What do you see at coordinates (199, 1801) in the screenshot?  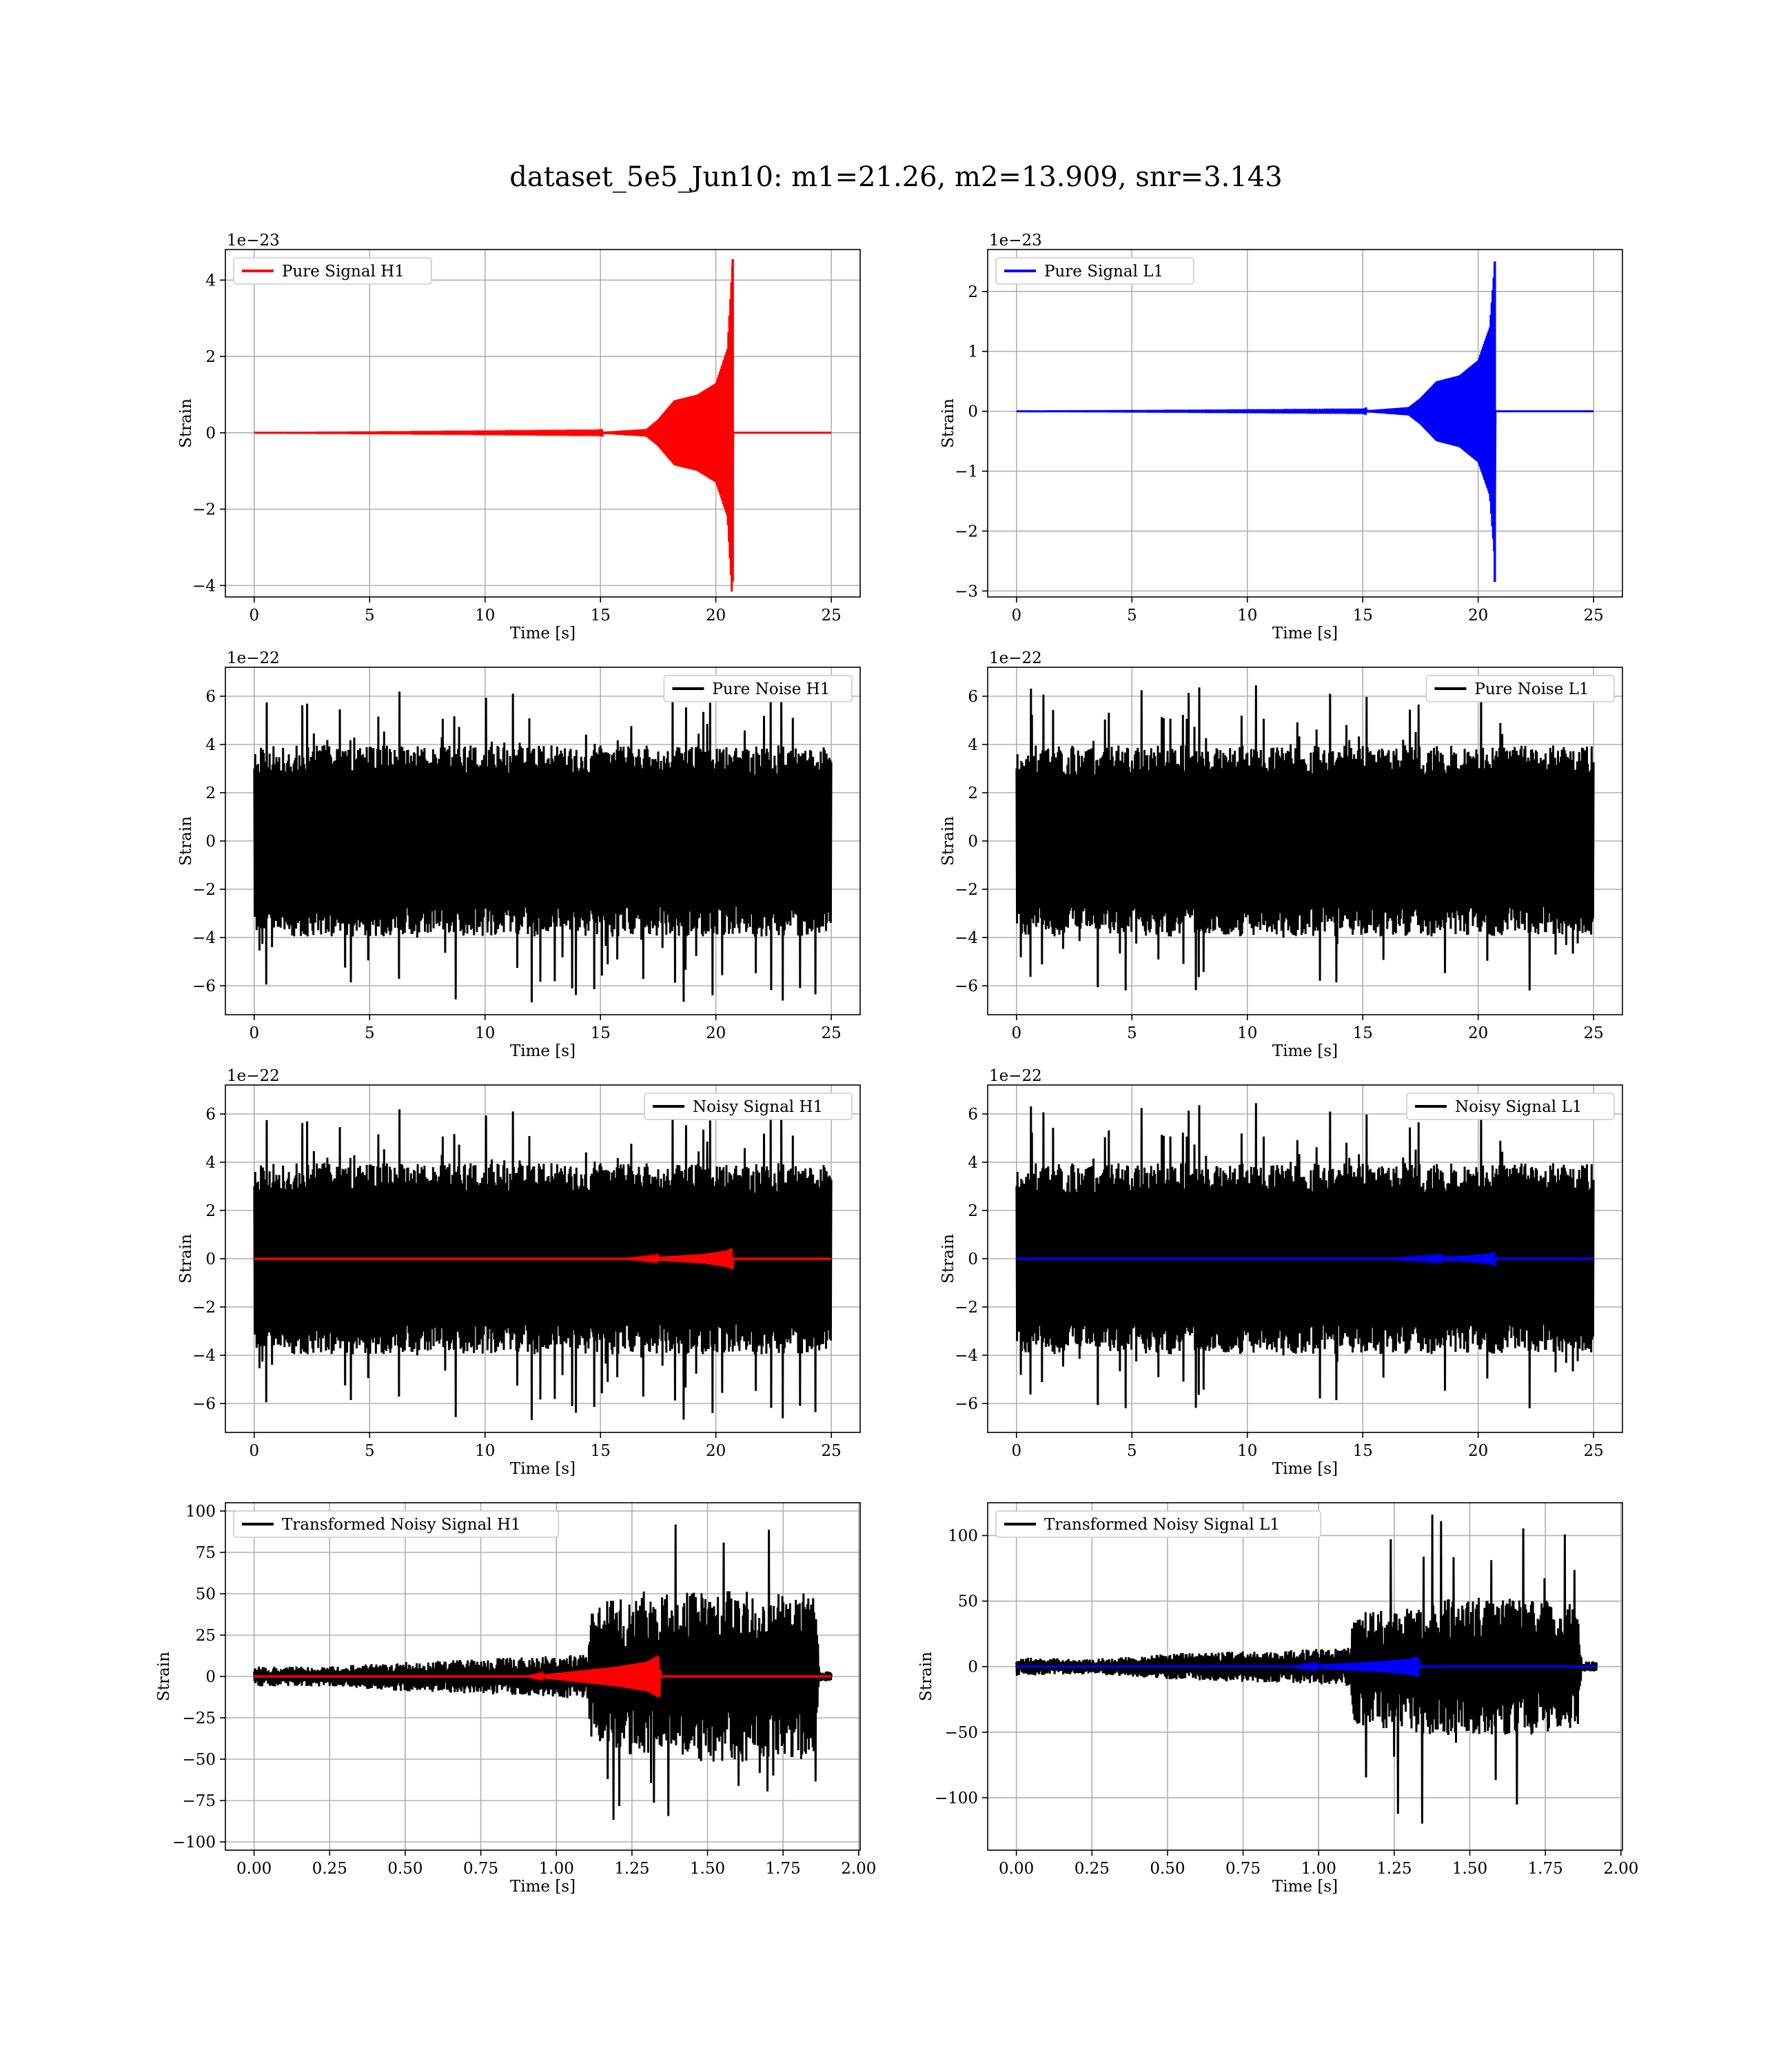 I see `y-tick-label: −75` at bounding box center [199, 1801].